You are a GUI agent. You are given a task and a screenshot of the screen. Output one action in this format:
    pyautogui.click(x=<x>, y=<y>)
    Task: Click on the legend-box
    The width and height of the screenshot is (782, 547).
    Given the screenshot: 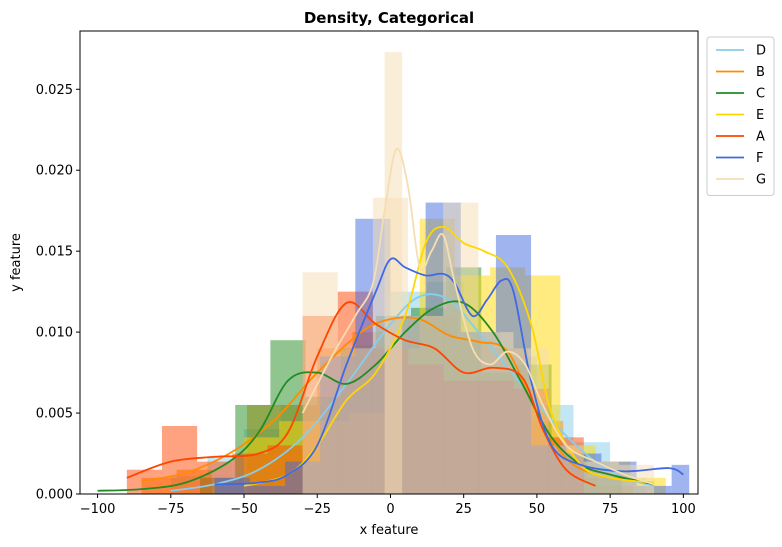 What is the action you would take?
    pyautogui.click(x=740, y=116)
    